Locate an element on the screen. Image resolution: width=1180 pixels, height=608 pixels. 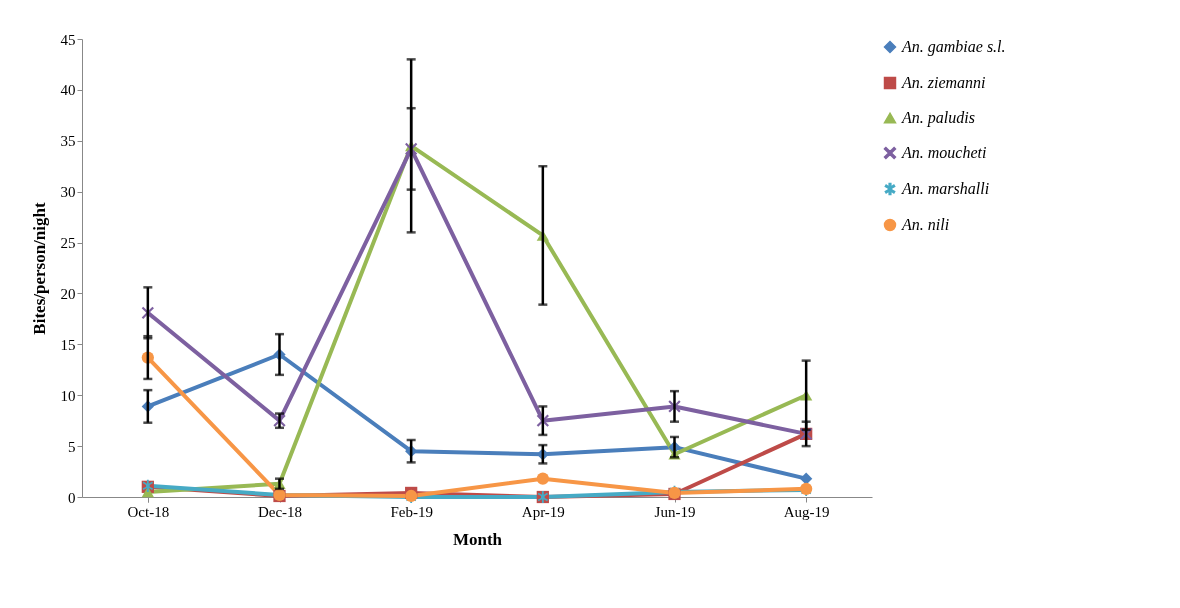
y-tick-label: 35 is located at coordinates (68, 141).